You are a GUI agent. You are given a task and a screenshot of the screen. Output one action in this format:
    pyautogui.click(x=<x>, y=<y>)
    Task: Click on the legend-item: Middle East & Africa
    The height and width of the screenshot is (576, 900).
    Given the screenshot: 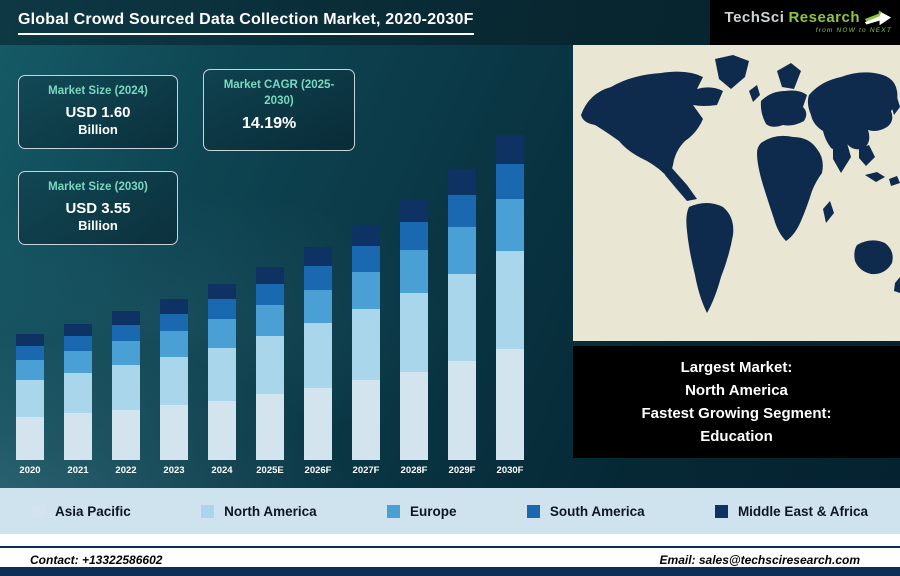 What is the action you would take?
    pyautogui.click(x=791, y=511)
    